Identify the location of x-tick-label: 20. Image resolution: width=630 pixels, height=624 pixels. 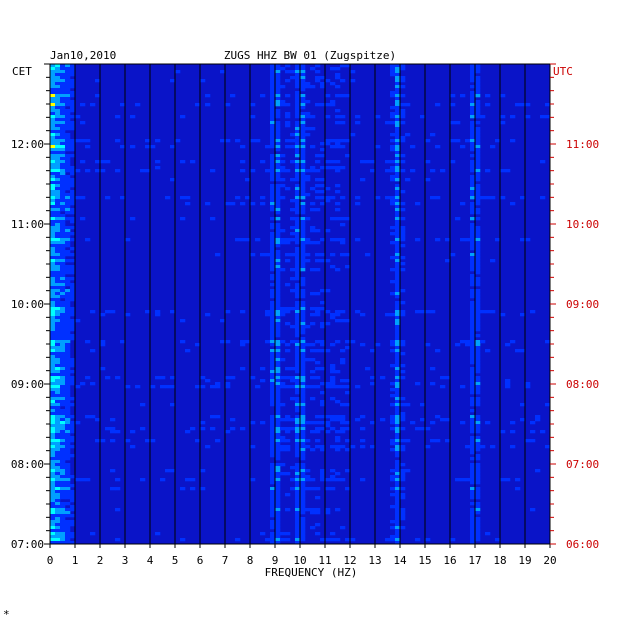
(549, 560).